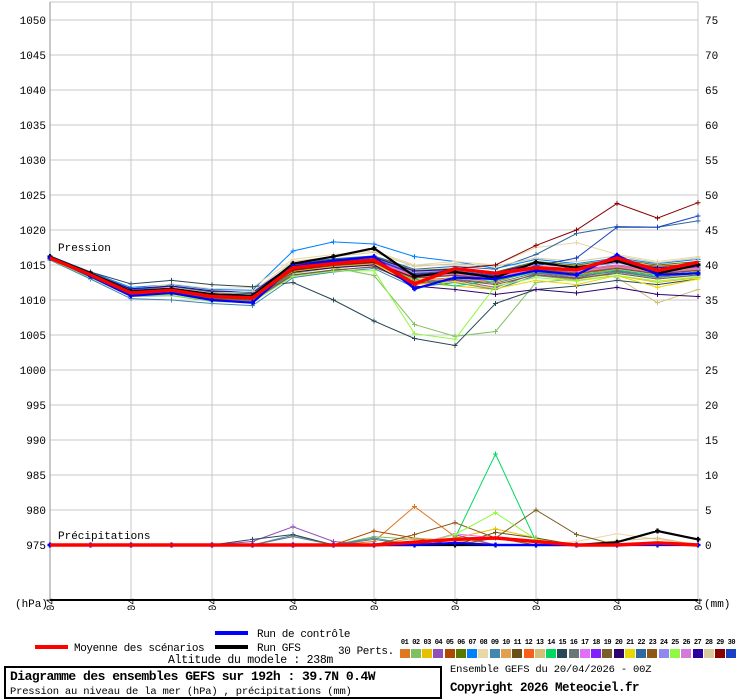 The height and width of the screenshot is (700, 740). I want to click on pert-cell: 19, so click(607, 648).